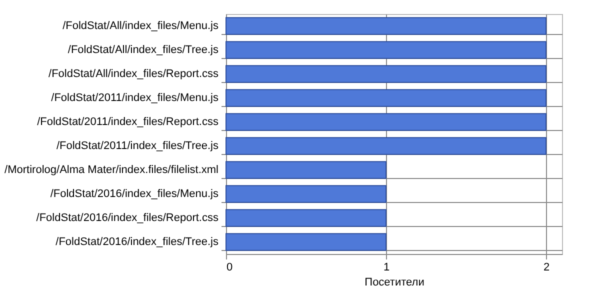 Image resolution: width=600 pixels, height=300 pixels. I want to click on y-tick-label: /FoldStat/2011/index_files/Report.css, so click(128, 122).